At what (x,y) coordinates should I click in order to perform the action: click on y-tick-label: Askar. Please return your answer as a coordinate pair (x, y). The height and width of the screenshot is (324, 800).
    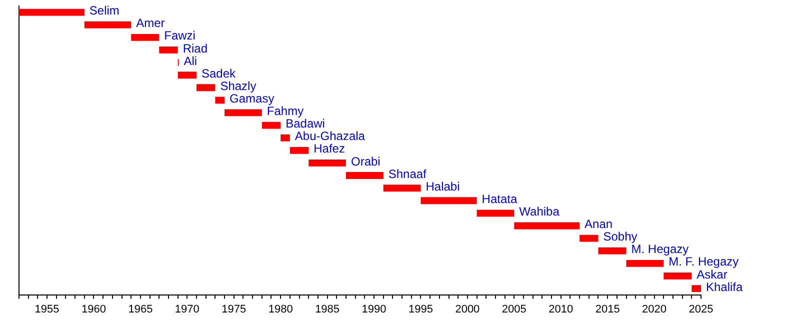
    Looking at the image, I should click on (712, 274).